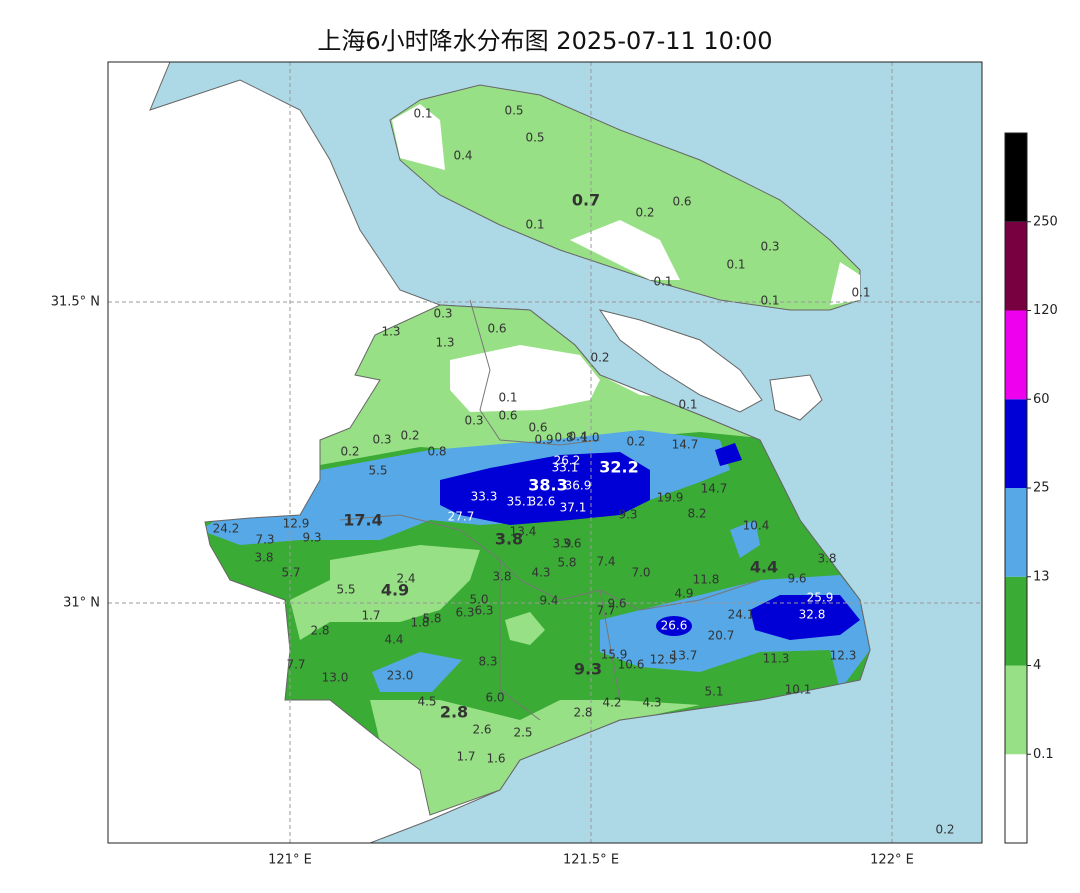  What do you see at coordinates (543, 440) in the screenshot?
I see `station-value: 0.9` at bounding box center [543, 440].